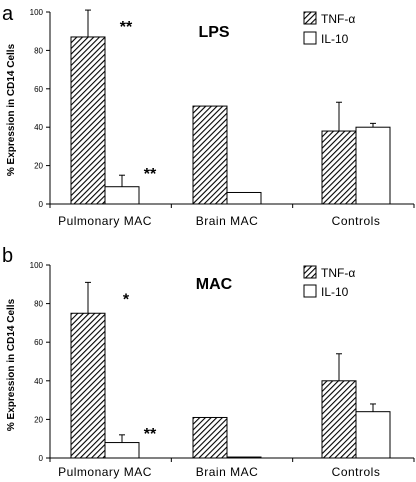  Describe the element at coordinates (126, 299) in the screenshot. I see `significance-marker: *` at that location.